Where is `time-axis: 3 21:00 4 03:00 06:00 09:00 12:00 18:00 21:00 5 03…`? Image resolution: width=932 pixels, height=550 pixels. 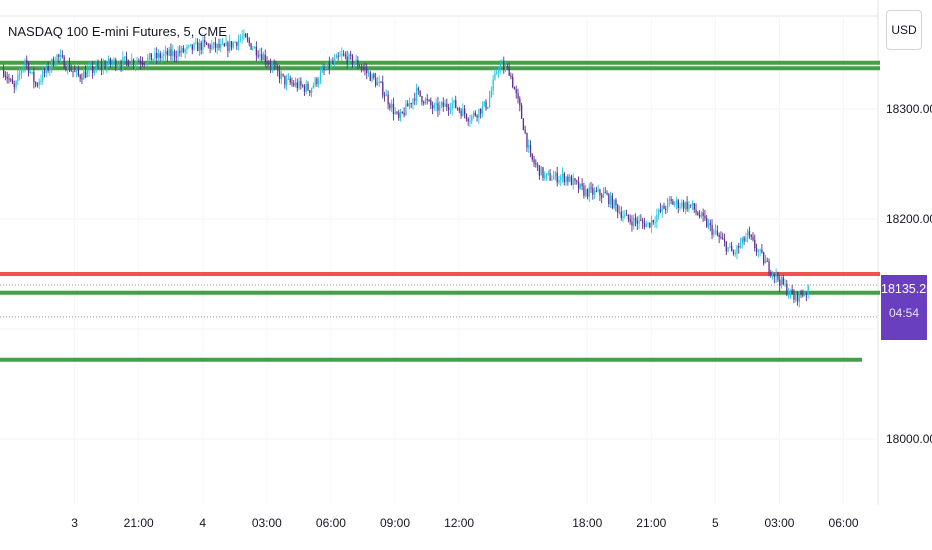 time-axis: 3 21:00 4 03:00 06:00 09:00 12:00 18:00 21:00 5 03… is located at coordinates (465, 523).